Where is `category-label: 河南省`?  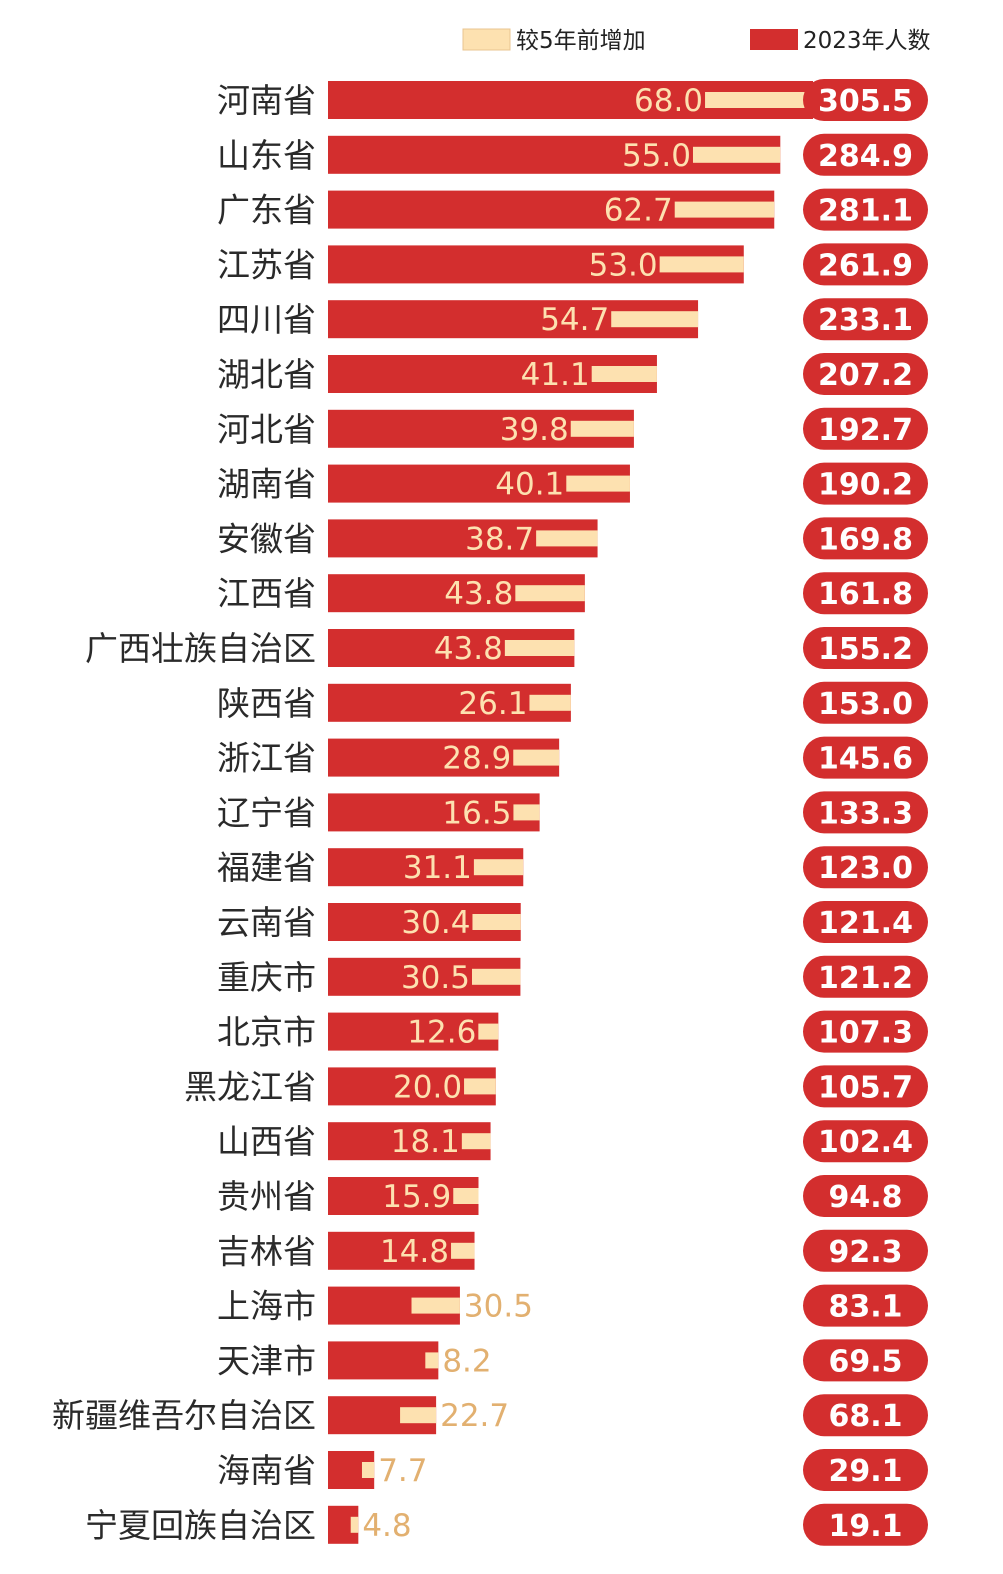 category-label: 河南省 is located at coordinates (266, 100).